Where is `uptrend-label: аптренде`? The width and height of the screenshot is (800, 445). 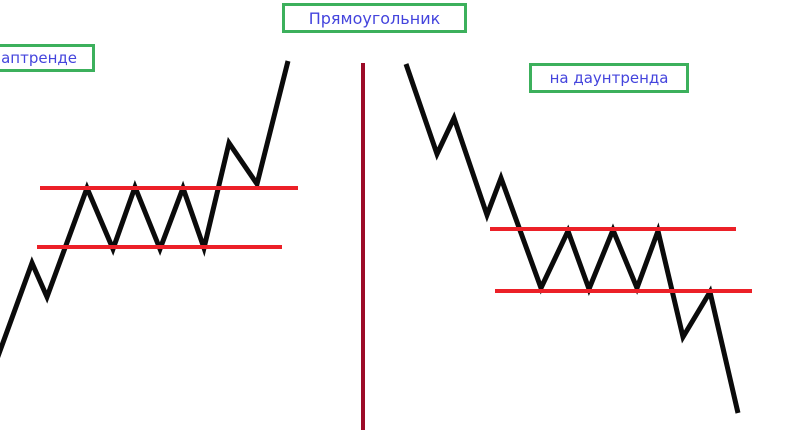
uptrend-label: аптренде is located at coordinates (39, 58).